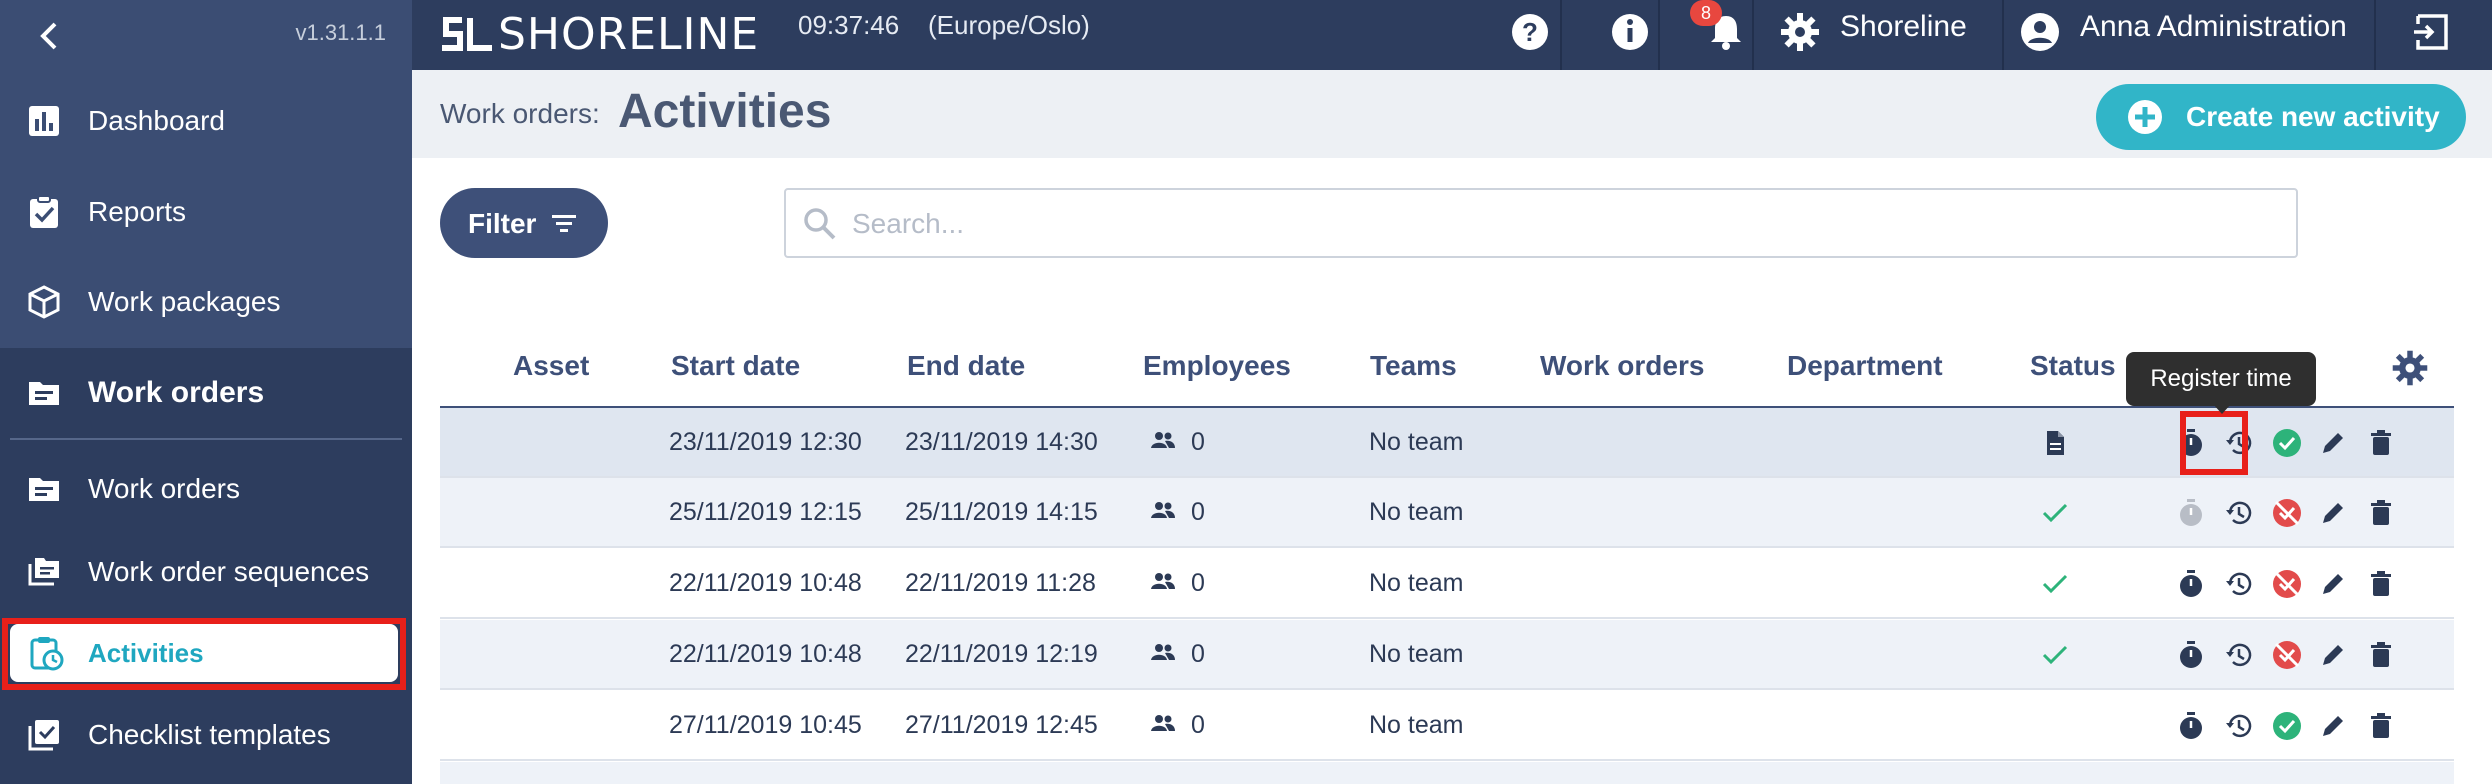 The height and width of the screenshot is (784, 2492). What do you see at coordinates (1001, 725) in the screenshot?
I see `cell-end-date: 27/11/2019 12:45` at bounding box center [1001, 725].